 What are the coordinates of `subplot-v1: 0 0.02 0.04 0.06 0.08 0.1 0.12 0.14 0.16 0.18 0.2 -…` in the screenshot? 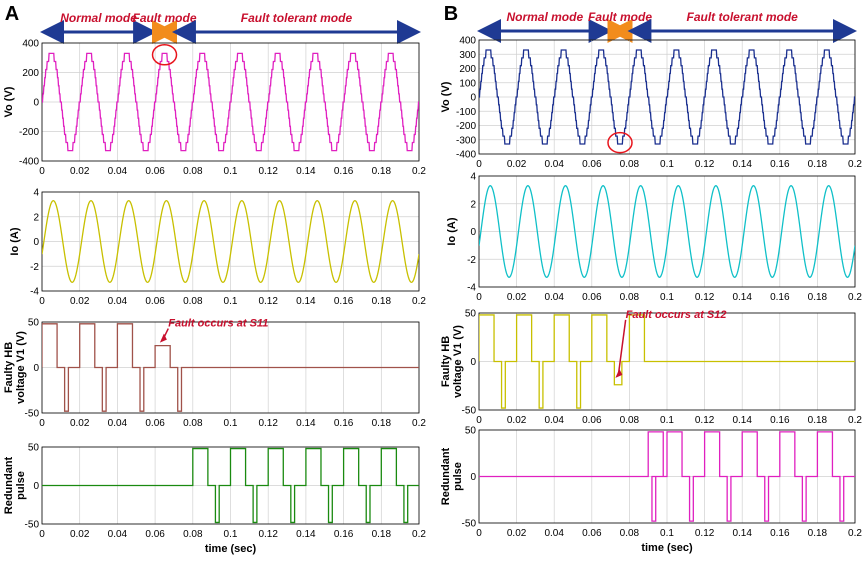 It's located at (651, 368).